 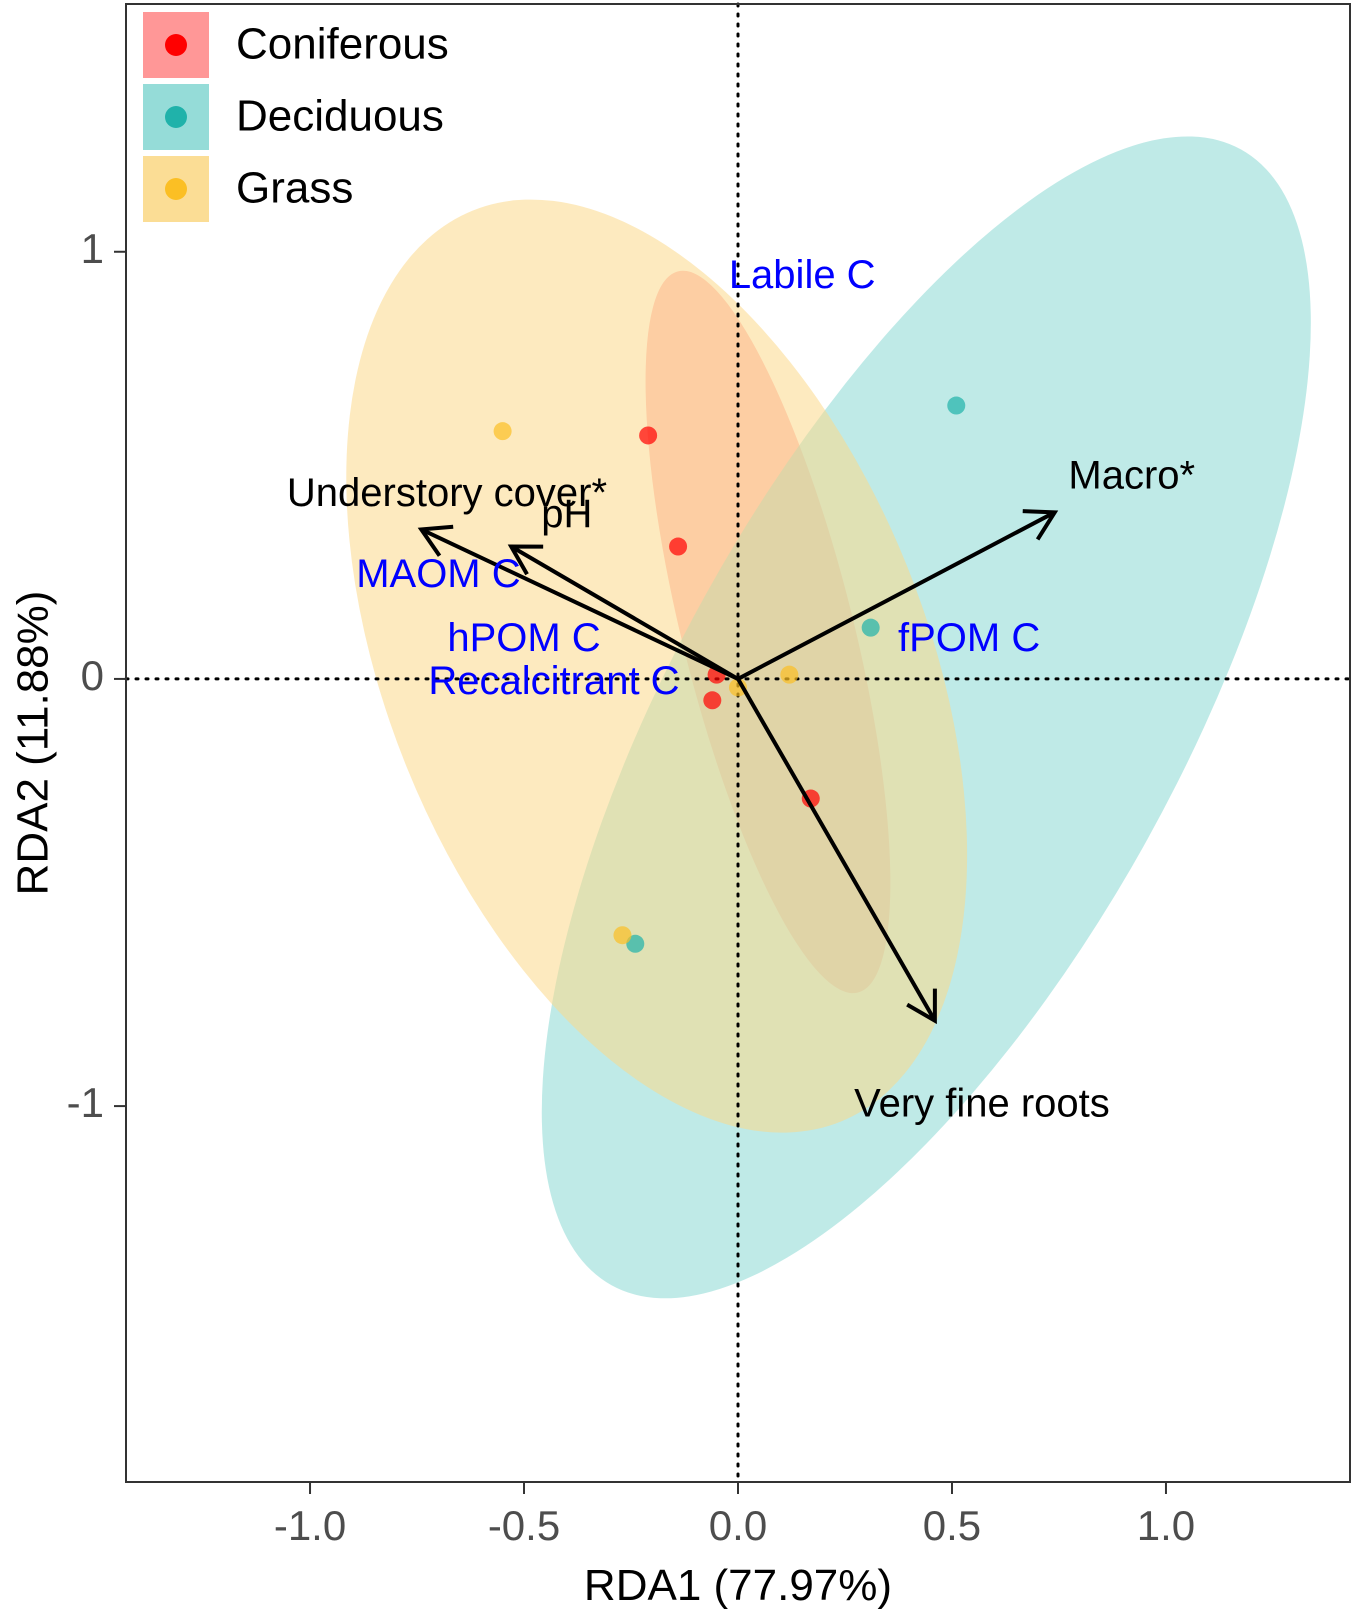 What do you see at coordinates (340, 116) in the screenshot?
I see `legend-label-deciduous: Deciduous` at bounding box center [340, 116].